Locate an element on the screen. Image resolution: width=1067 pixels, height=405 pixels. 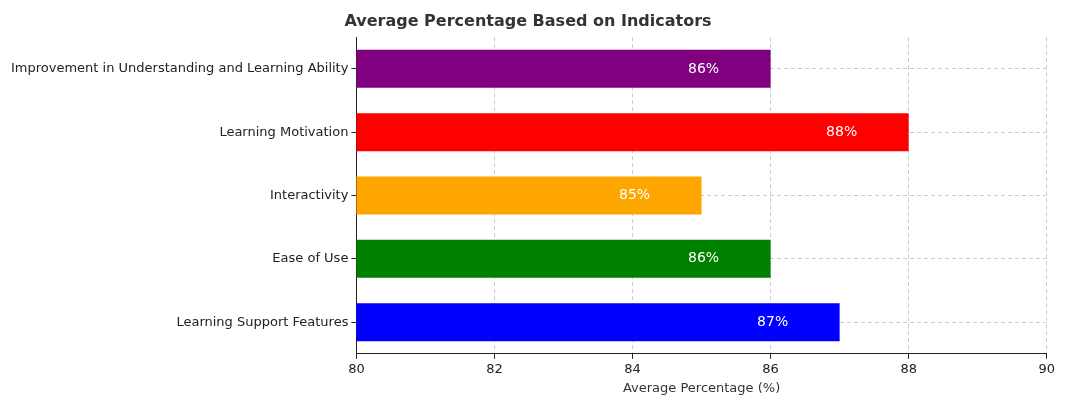
x-tick-label: 84 is located at coordinates (632, 368).